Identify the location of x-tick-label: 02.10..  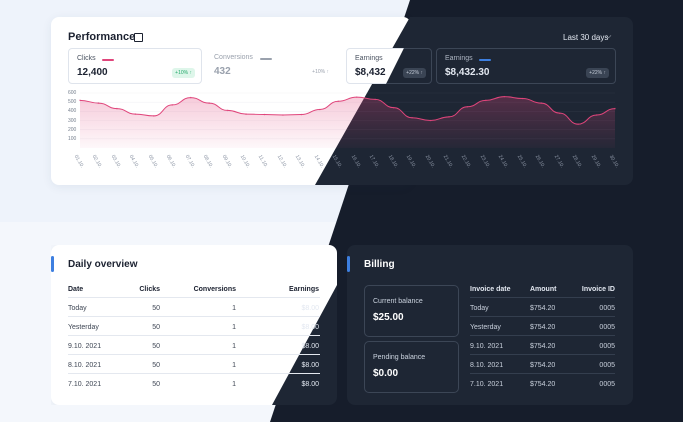
(97, 162).